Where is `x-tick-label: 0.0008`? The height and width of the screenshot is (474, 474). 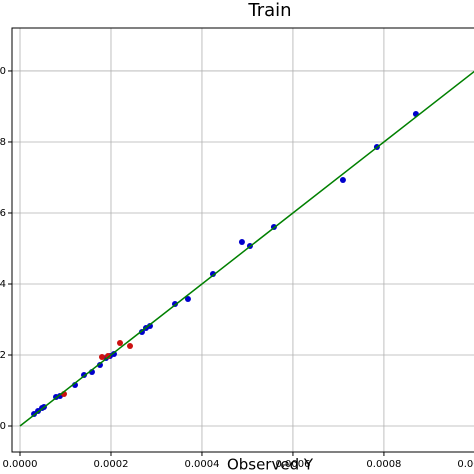
x-tick-label: 0.0008 is located at coordinates (383, 464).